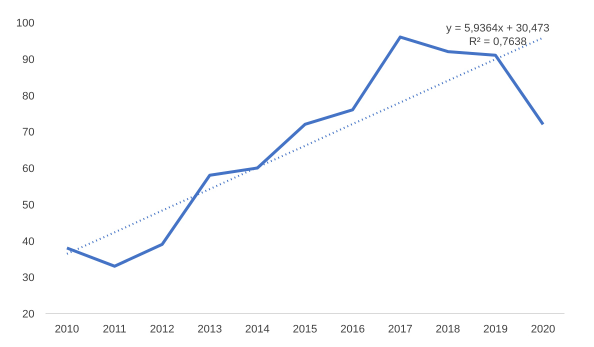  What do you see at coordinates (305, 330) in the screenshot?
I see `x-tick-label: 2015` at bounding box center [305, 330].